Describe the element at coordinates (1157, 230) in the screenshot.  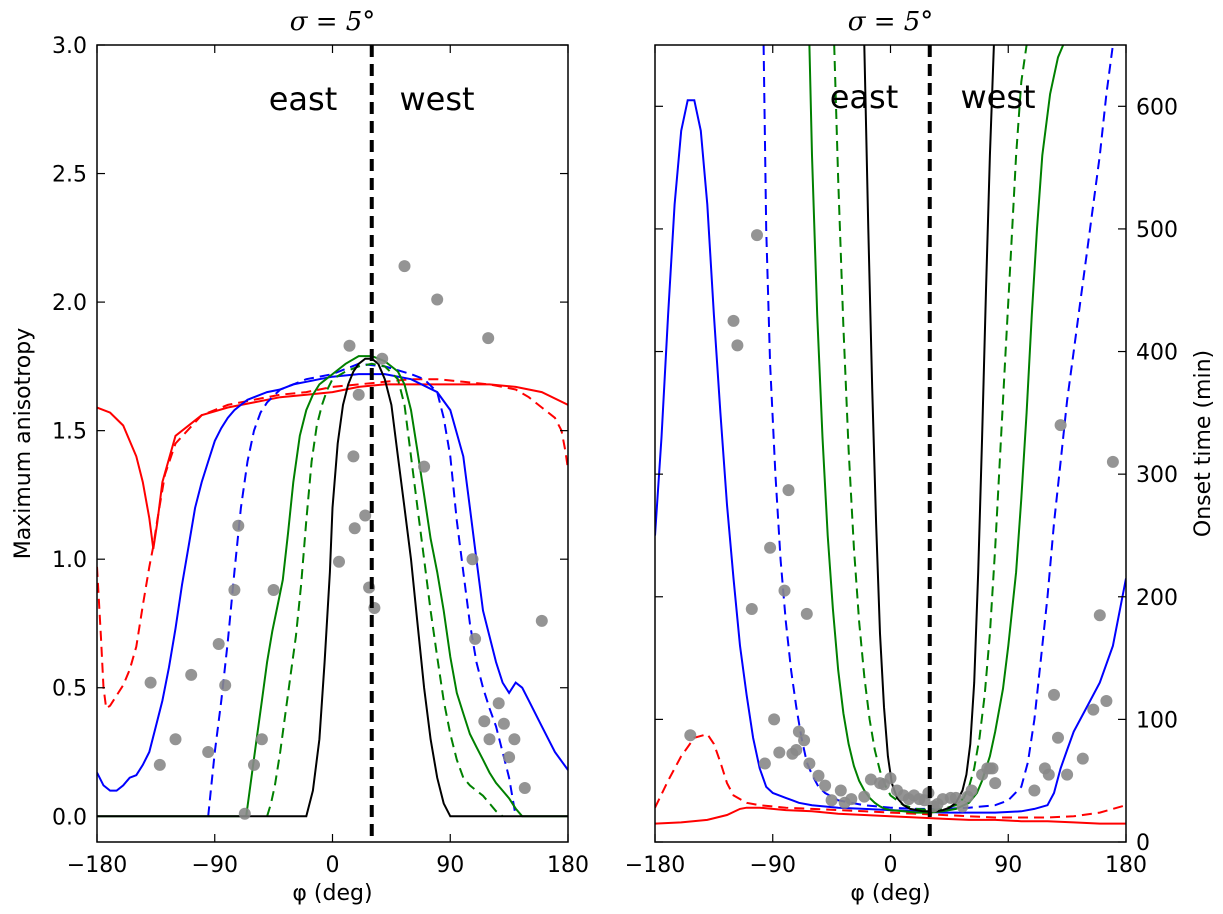
I see `y-tick-label: 500` at that location.